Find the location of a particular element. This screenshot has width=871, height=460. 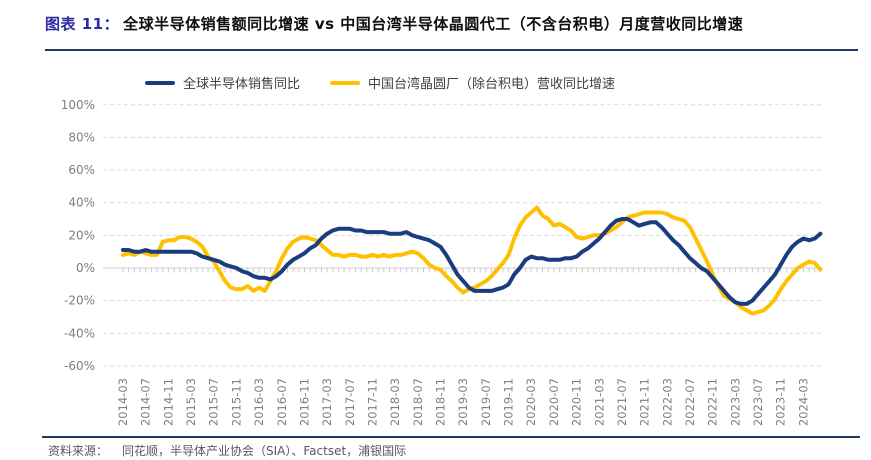

source-line: 资料来源： 同花顺，半导体产业协会（SIA）、Factset，浦银国际 is located at coordinates (227, 450).